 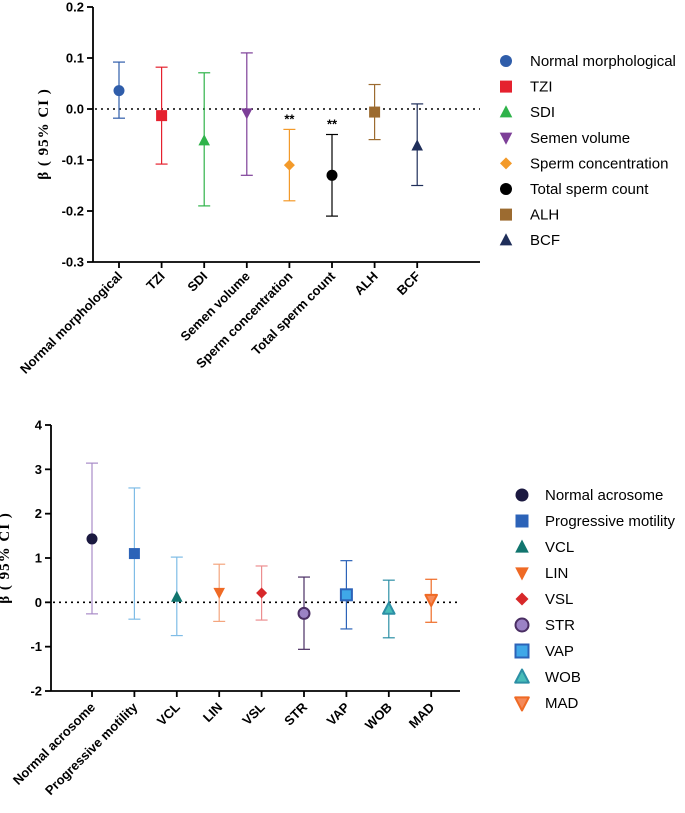 I want to click on chart-2-y-tick-label: -2, so click(x=36, y=691).